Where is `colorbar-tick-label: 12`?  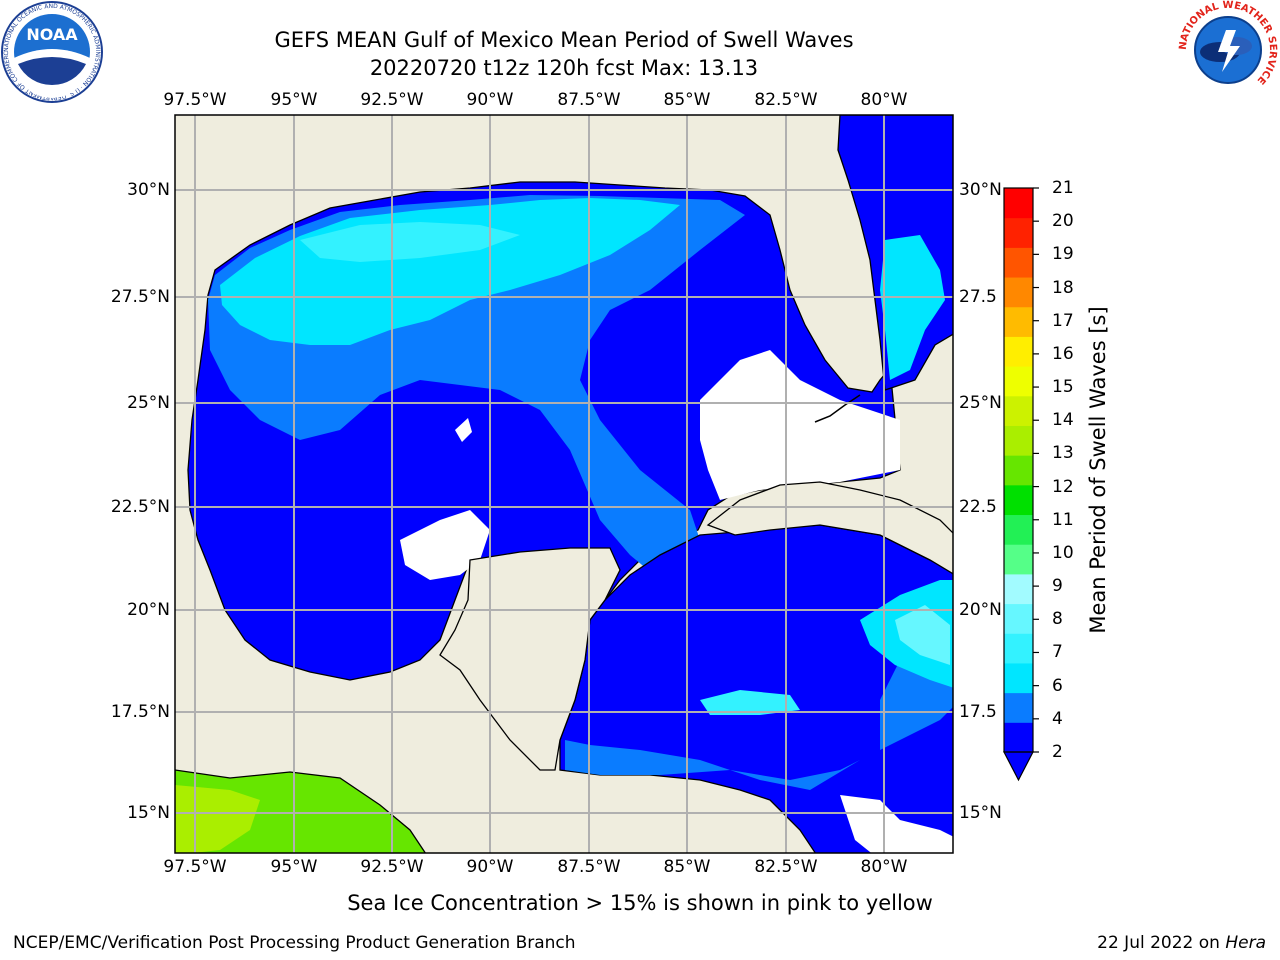 colorbar-tick-label: 12 is located at coordinates (1063, 486).